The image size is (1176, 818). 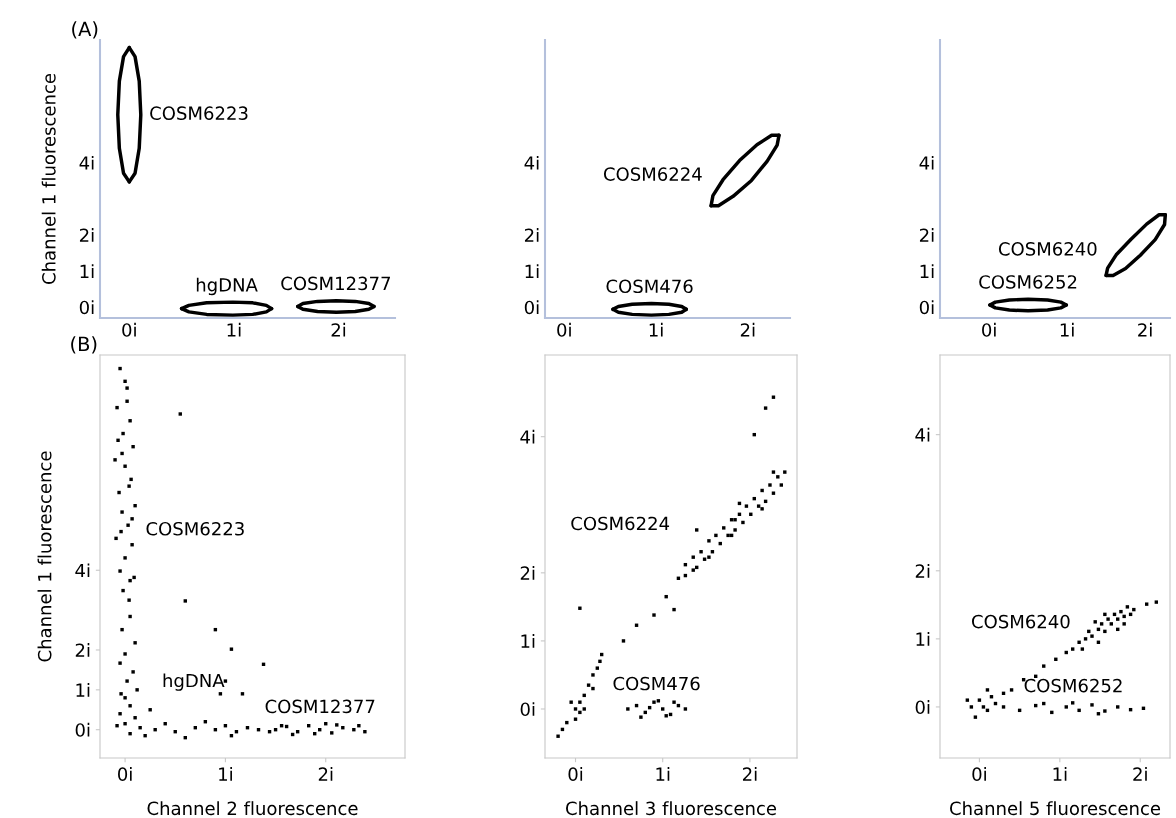 What do you see at coordinates (84, 345) in the screenshot?
I see `text: (B)` at bounding box center [84, 345].